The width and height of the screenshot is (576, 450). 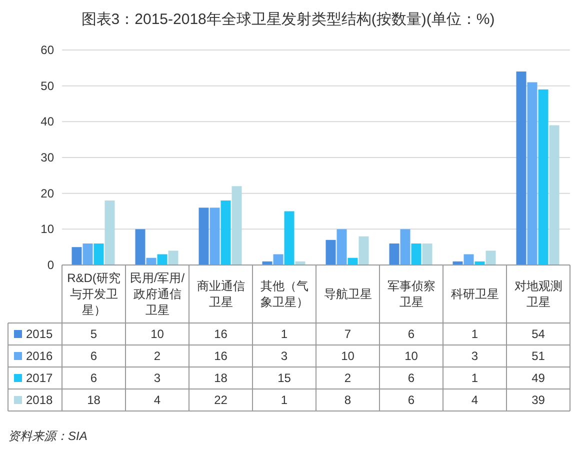 What do you see at coordinates (47, 50) in the screenshot?
I see `y-tick-label: 60` at bounding box center [47, 50].